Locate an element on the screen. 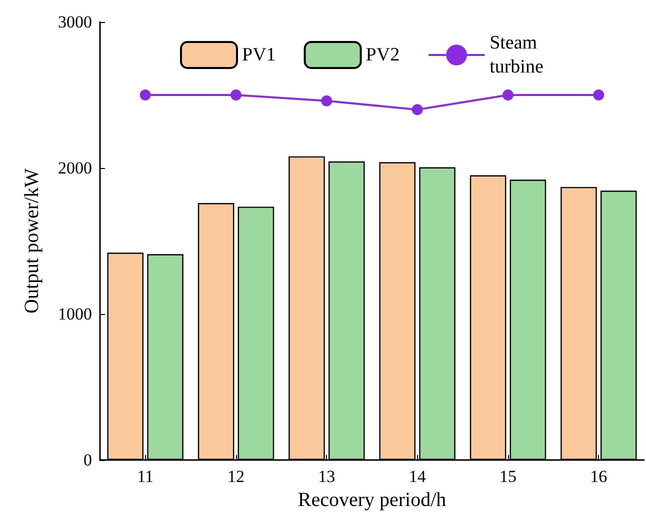 Image resolution: width=646 pixels, height=515 pixels. x-tick-label: 14 is located at coordinates (417, 476).